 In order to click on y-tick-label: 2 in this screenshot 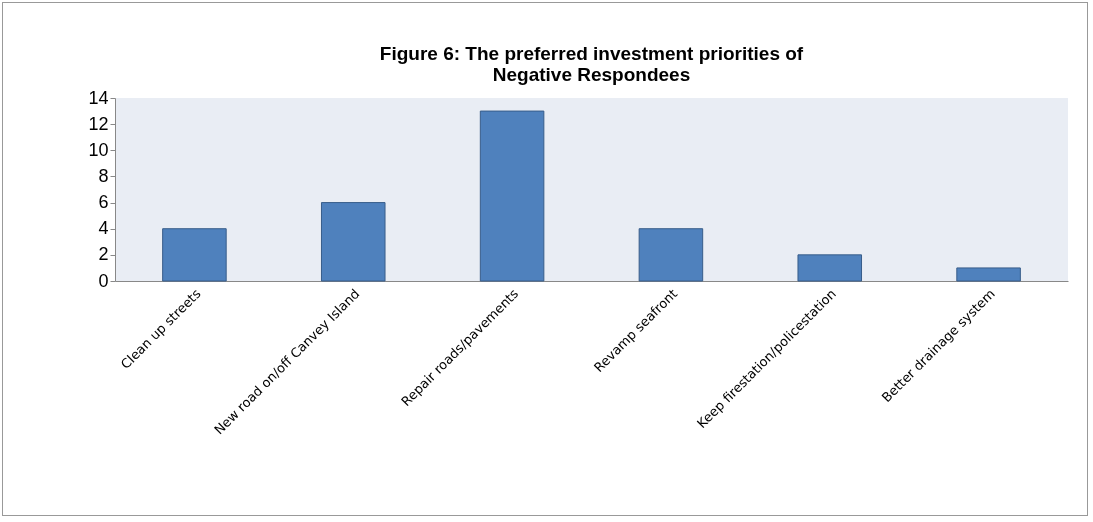, I will do `click(103, 254)`.